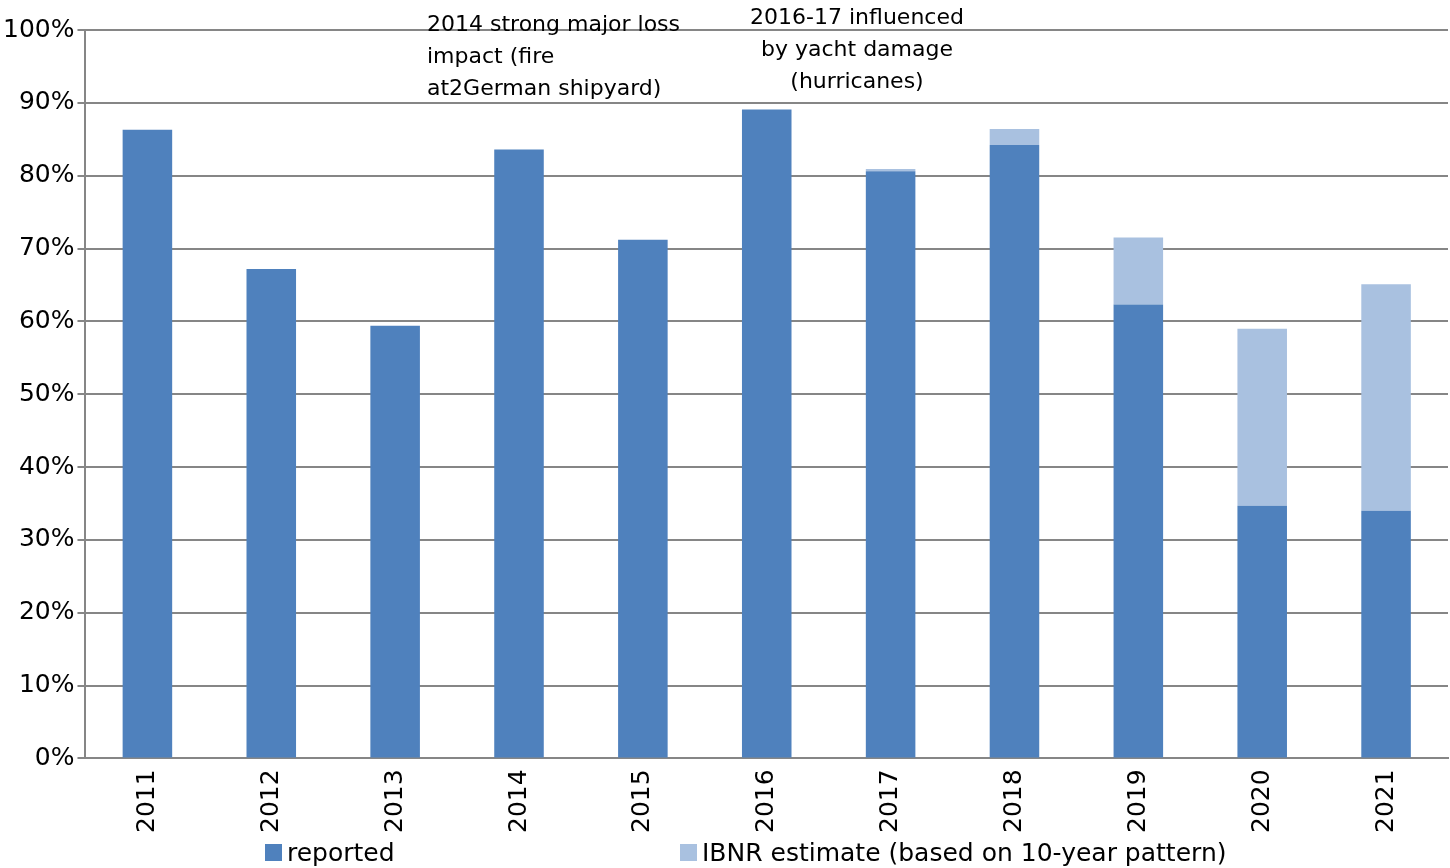 This screenshot has height=868, width=1450. Describe the element at coordinates (269, 801) in the screenshot. I see `x-tick-label: 2012` at that location.